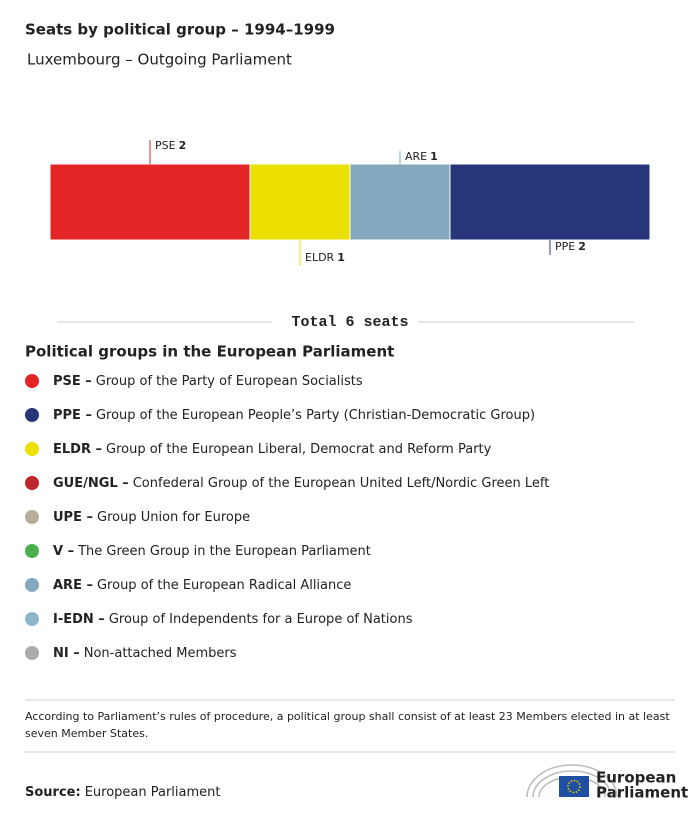 The image size is (700, 818). What do you see at coordinates (416, 156) in the screenshot?
I see `segment-name: ARE` at bounding box center [416, 156].